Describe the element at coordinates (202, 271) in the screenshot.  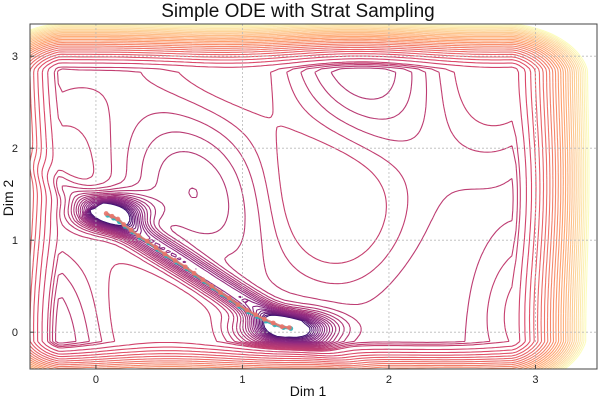
I see `contour-line` at that location.